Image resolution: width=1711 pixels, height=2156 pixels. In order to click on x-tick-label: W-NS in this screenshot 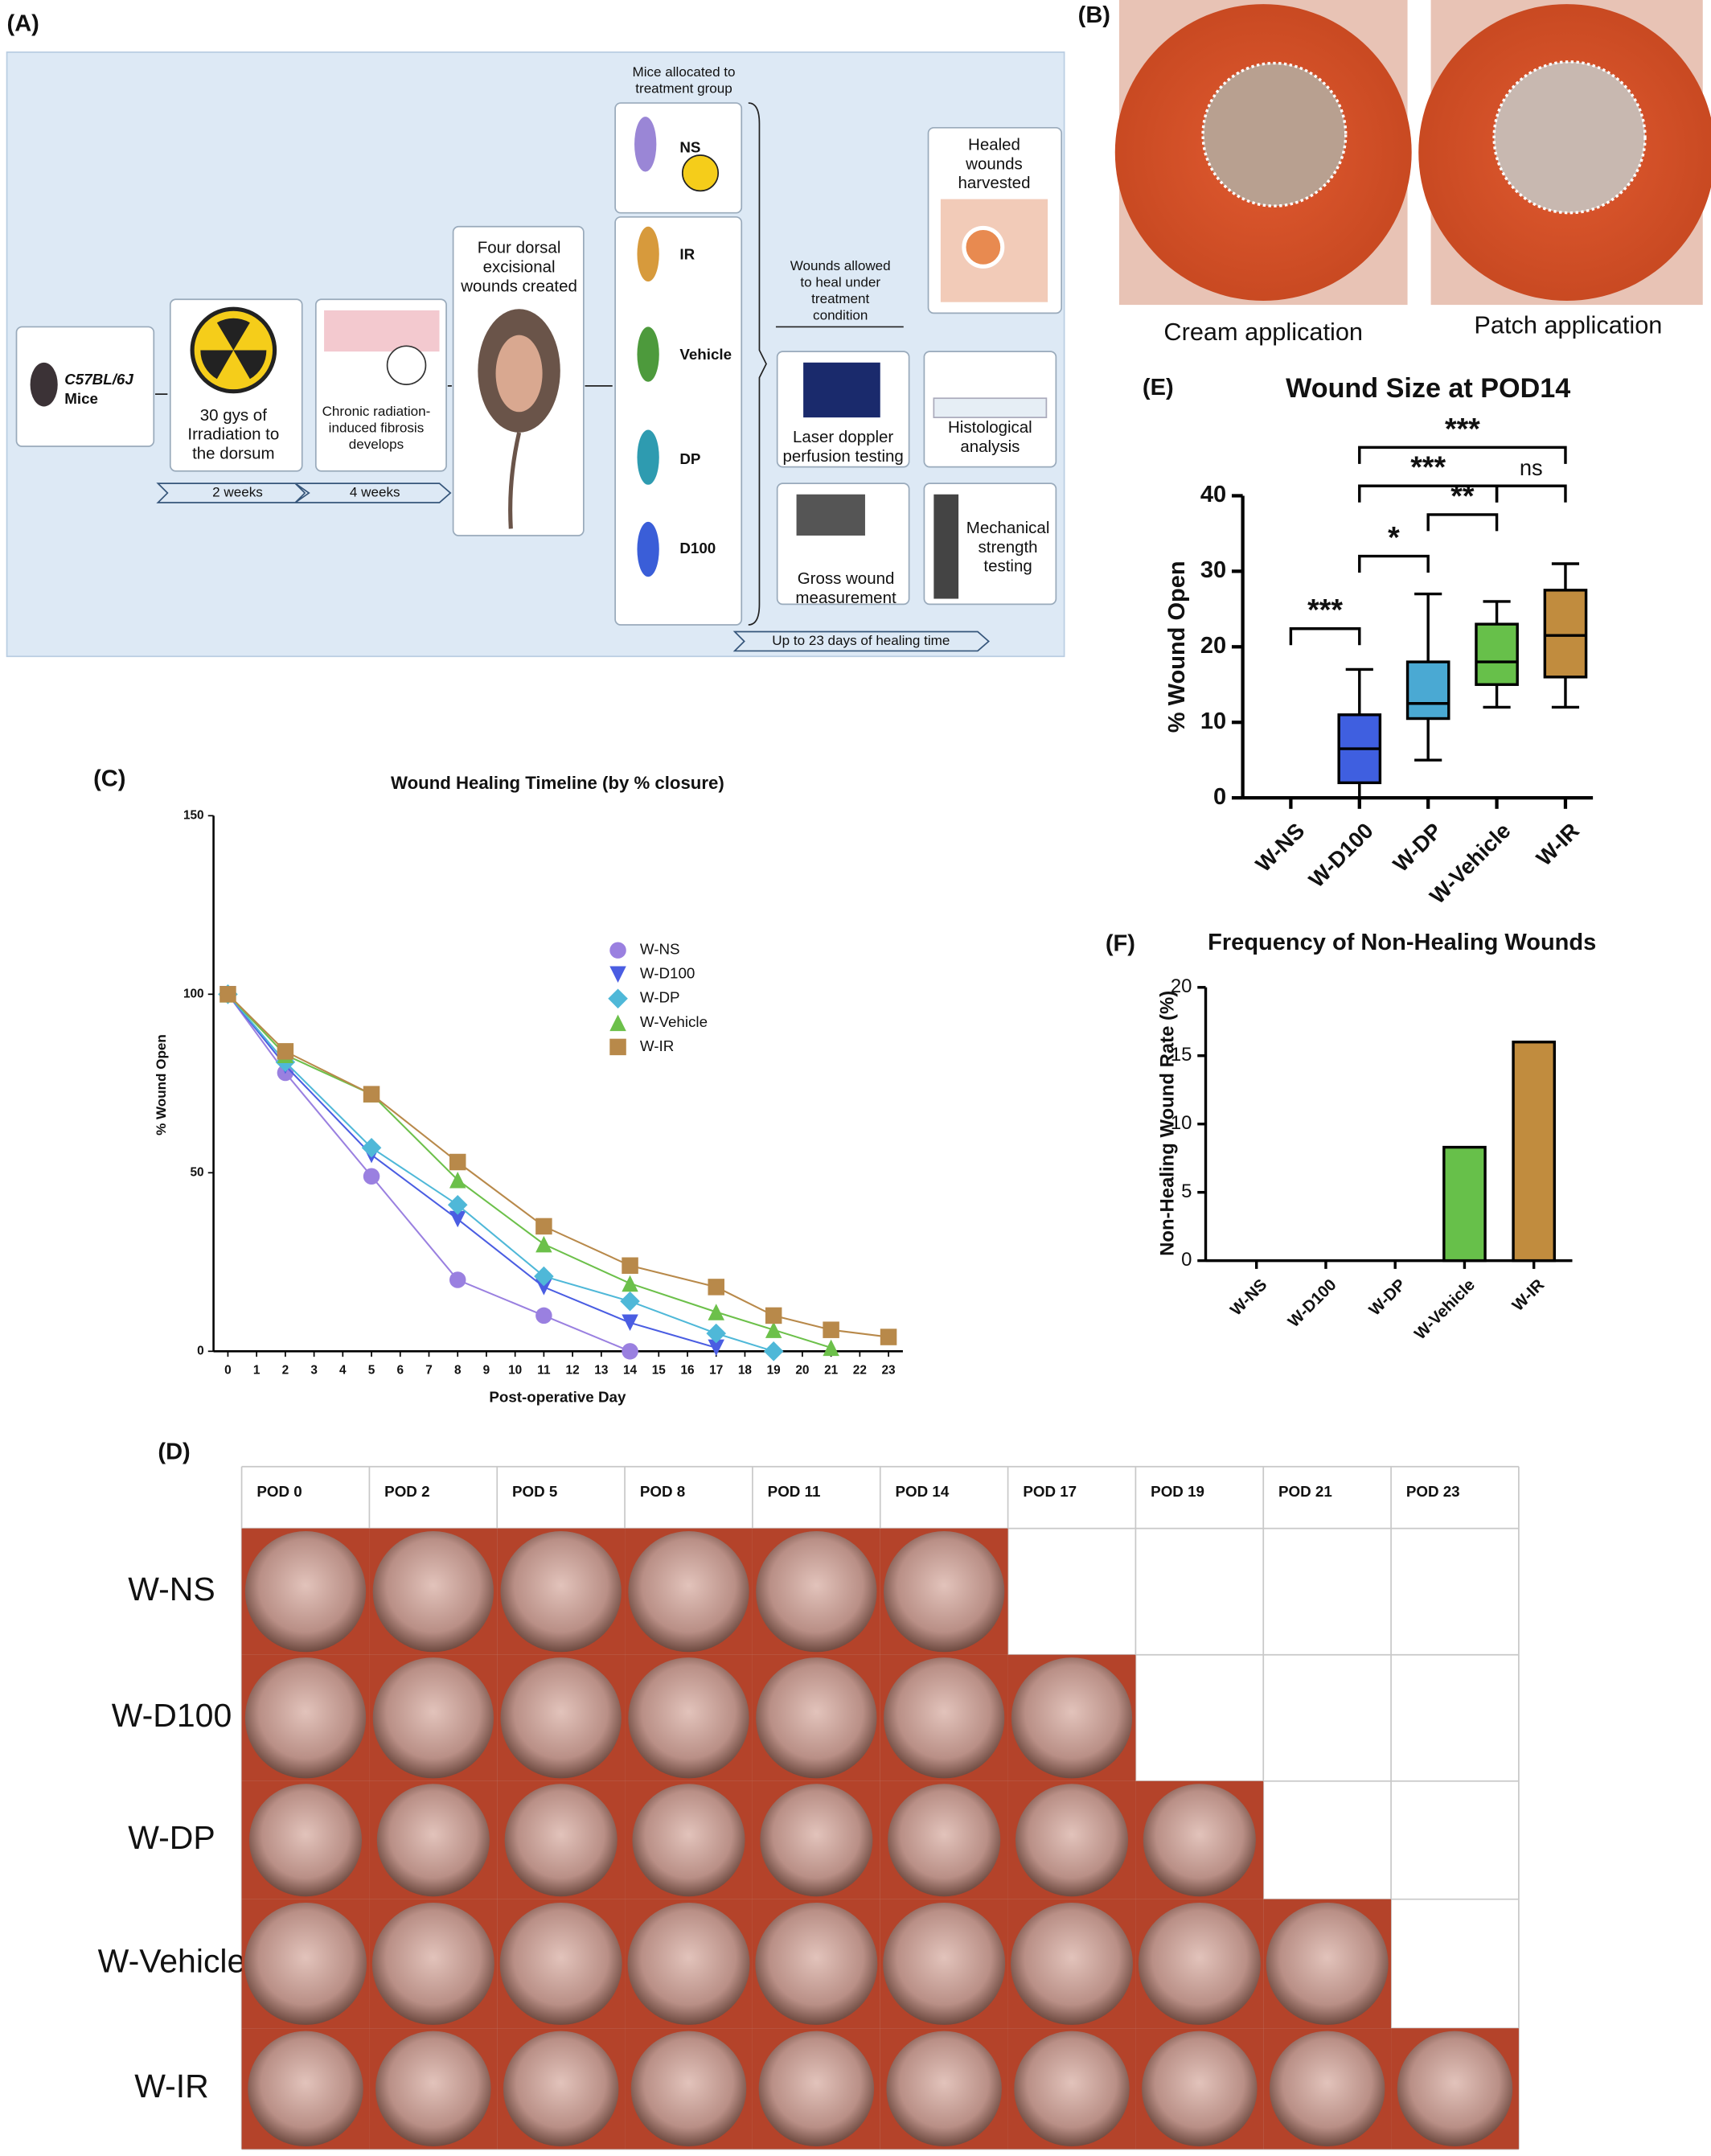, I will do `click(1249, 1297)`.